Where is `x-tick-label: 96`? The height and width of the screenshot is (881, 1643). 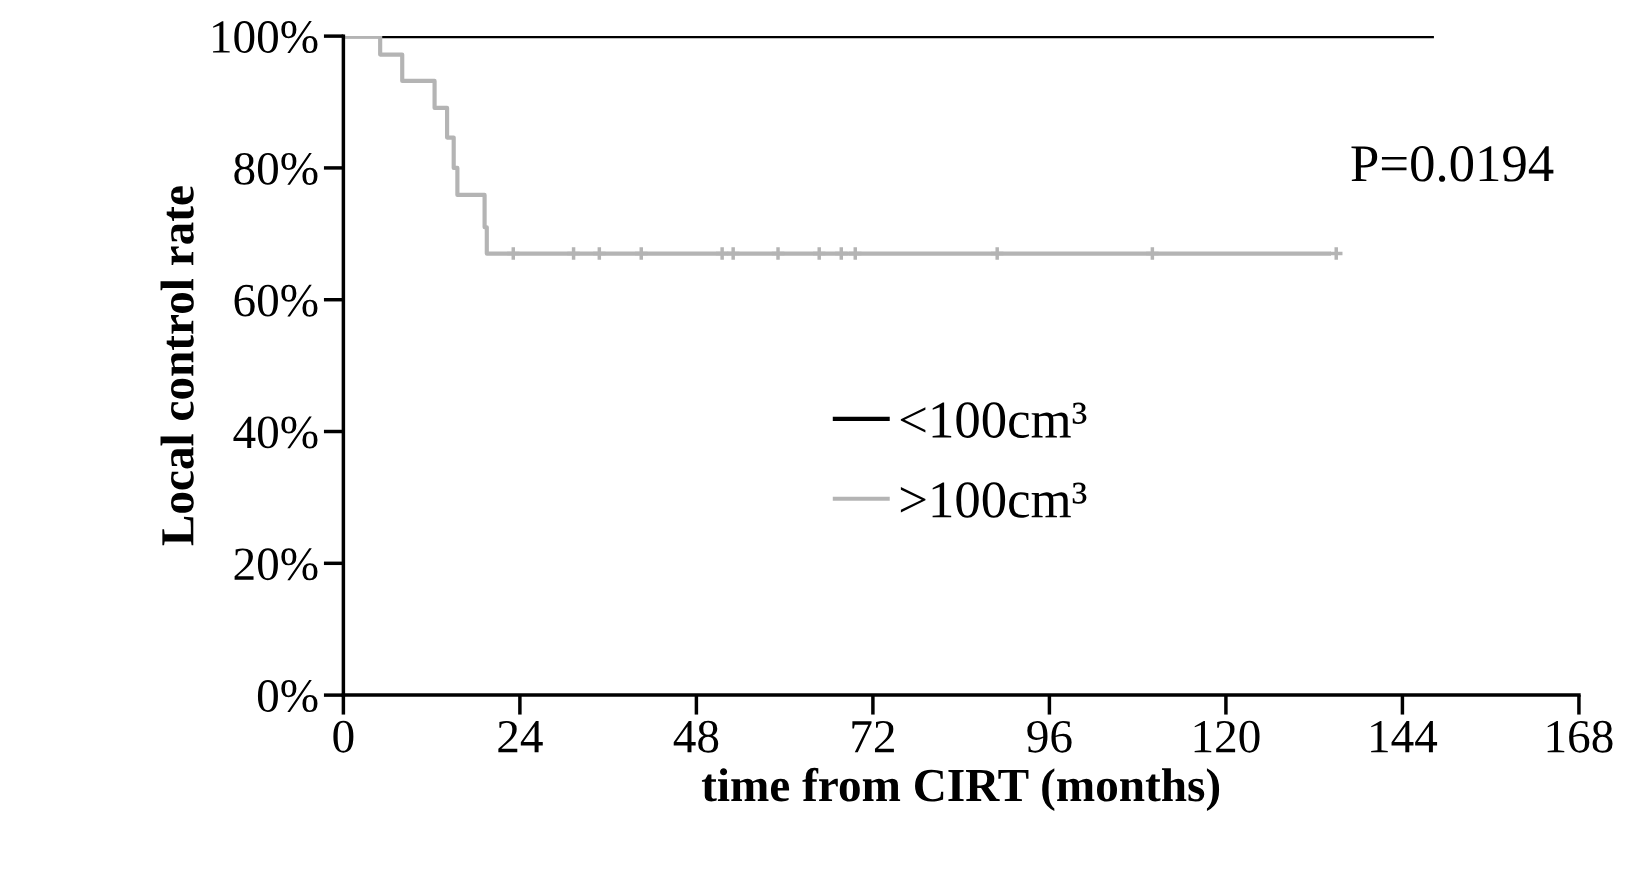
x-tick-label: 96 is located at coordinates (1049, 736).